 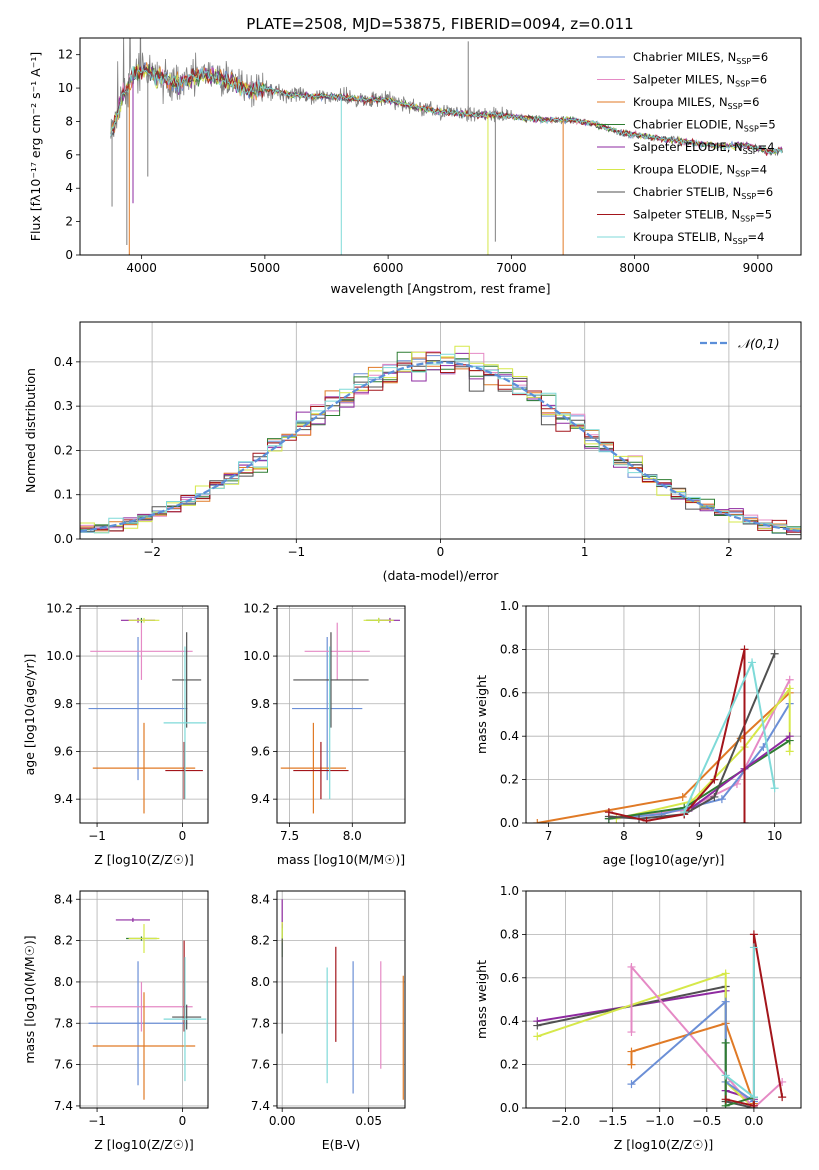 I want to click on legend-entry: Salpeter STELIB, NSSP=5, so click(x=702, y=216).